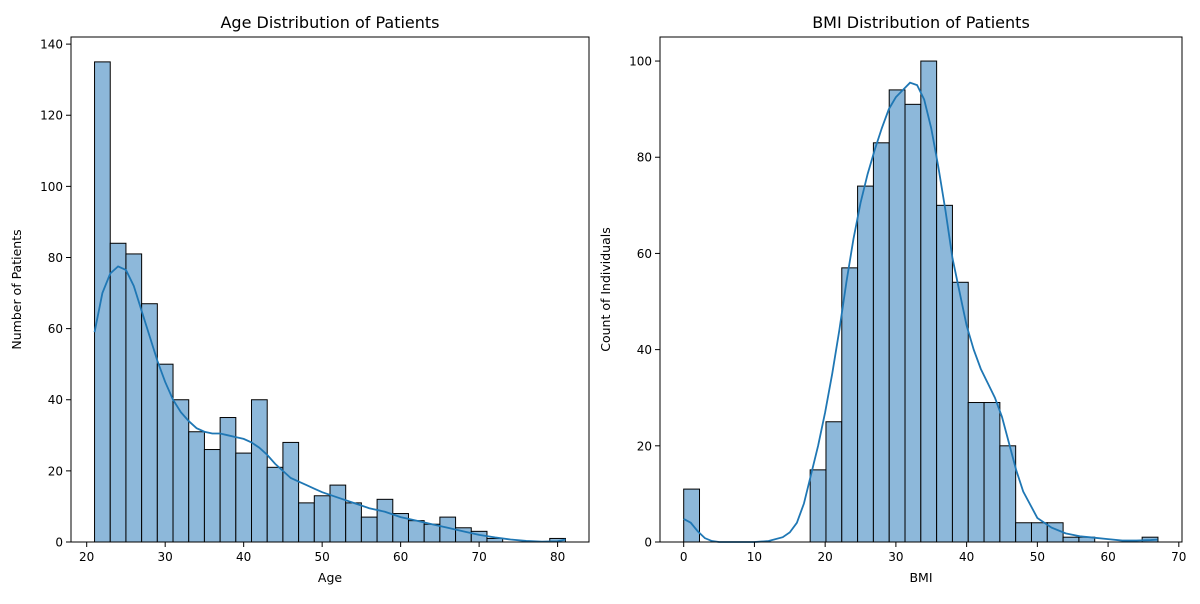  Describe the element at coordinates (684, 557) in the screenshot. I see `x-tick-label: 0` at that location.